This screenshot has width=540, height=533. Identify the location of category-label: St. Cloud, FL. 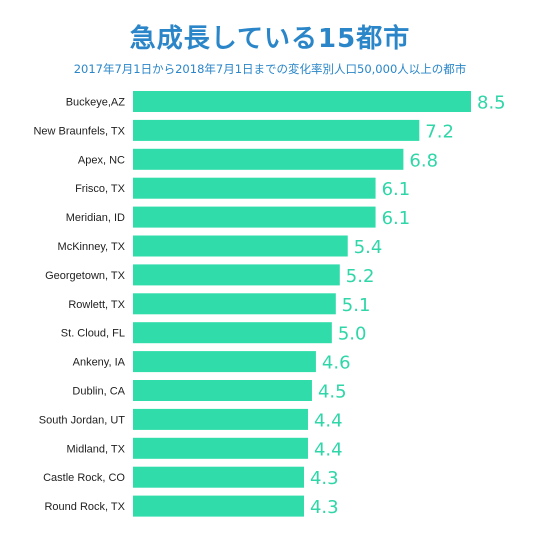
(93, 334).